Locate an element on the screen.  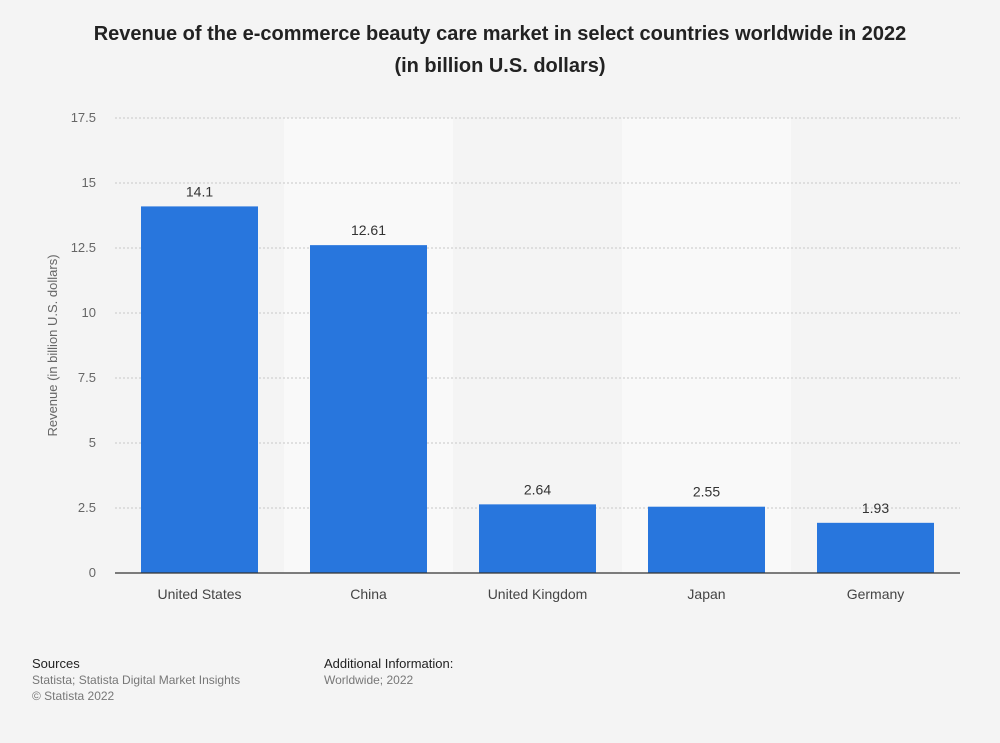
category-label-2: United Kingdom is located at coordinates (538, 594).